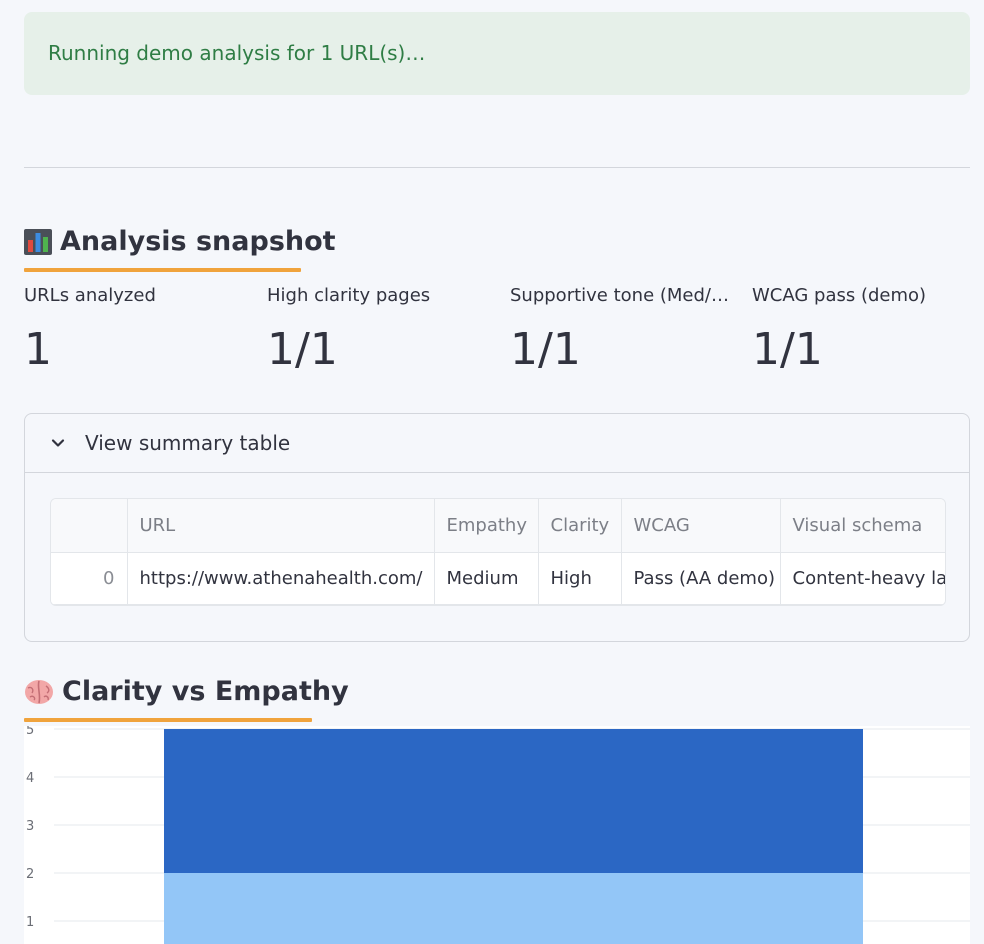 The image size is (984, 944). Describe the element at coordinates (30, 778) in the screenshot. I see `y-tick-label: 4` at that location.